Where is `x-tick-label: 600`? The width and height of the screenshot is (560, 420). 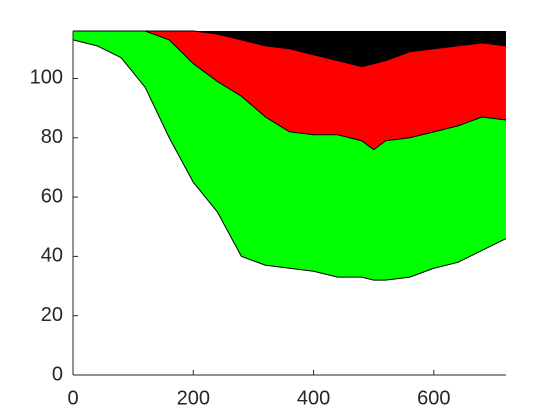
x-tick-label: 600 is located at coordinates (433, 398).